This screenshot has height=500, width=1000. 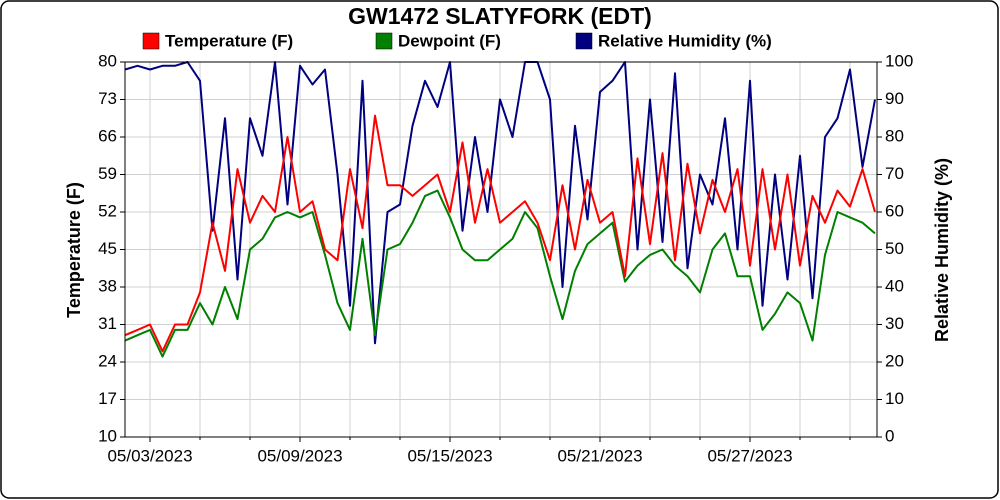 I want to click on y-tick-label: 80, so click(x=107, y=60).